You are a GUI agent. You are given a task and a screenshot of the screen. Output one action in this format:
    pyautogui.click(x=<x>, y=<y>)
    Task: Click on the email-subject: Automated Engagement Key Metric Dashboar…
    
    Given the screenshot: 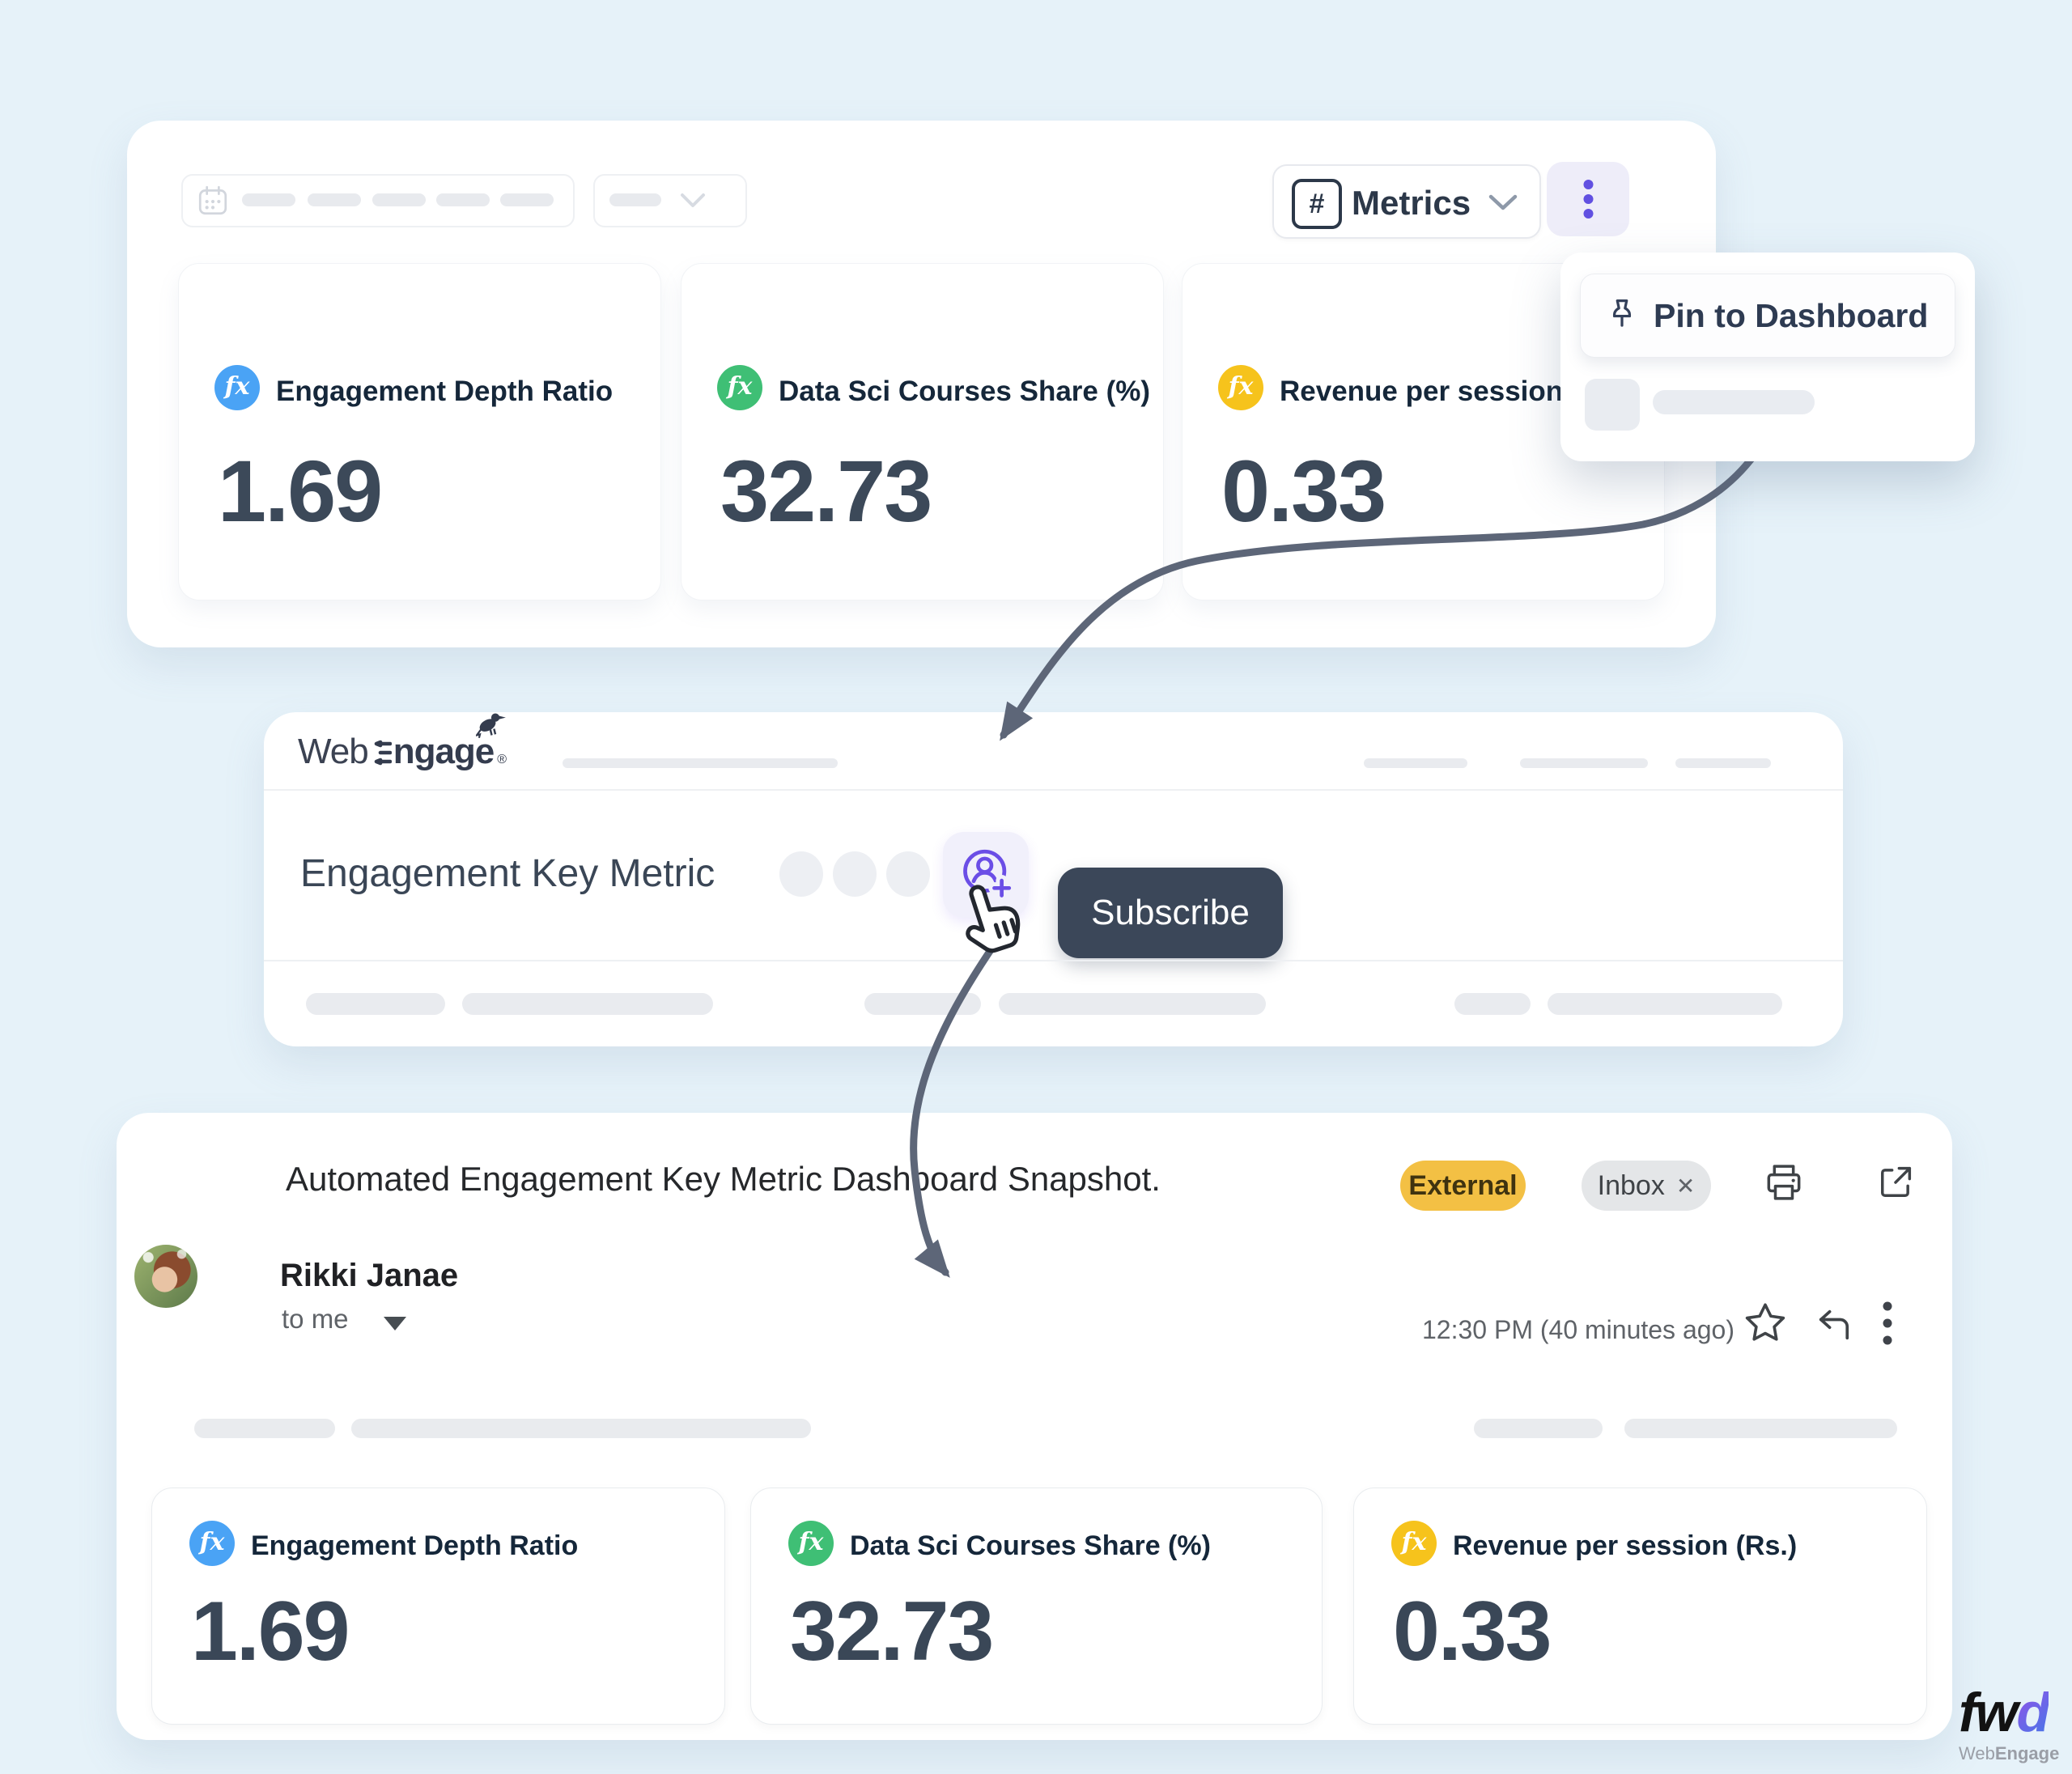 What is the action you would take?
    pyautogui.click(x=723, y=1179)
    